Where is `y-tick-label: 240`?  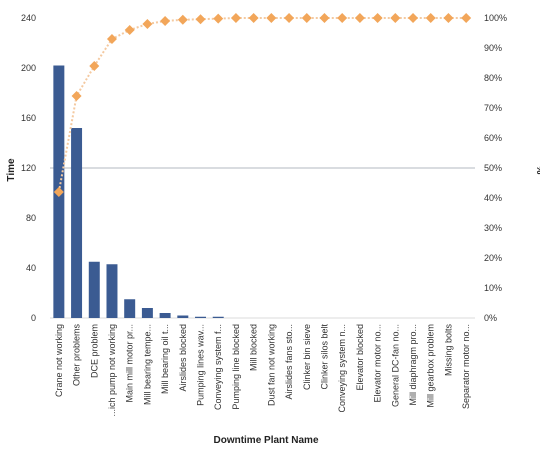 y-tick-label: 240 is located at coordinates (28, 18).